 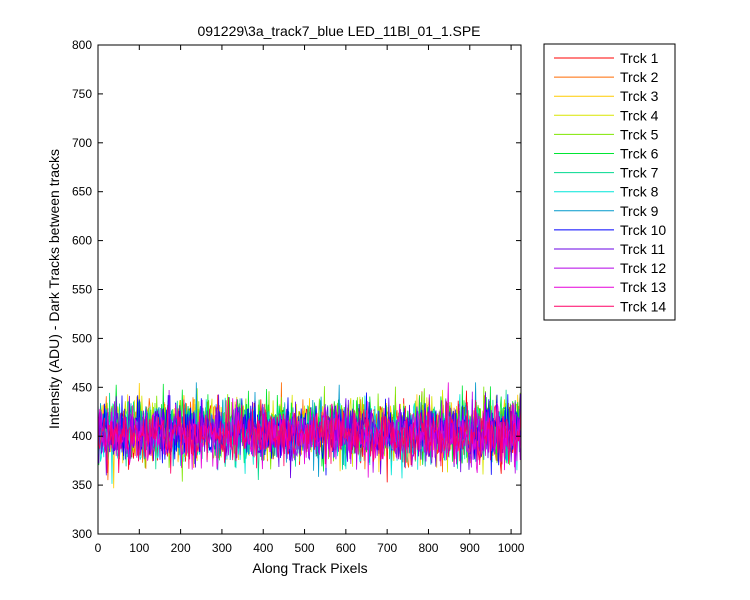 I want to click on legend-label: Trck 2, so click(x=639, y=77).